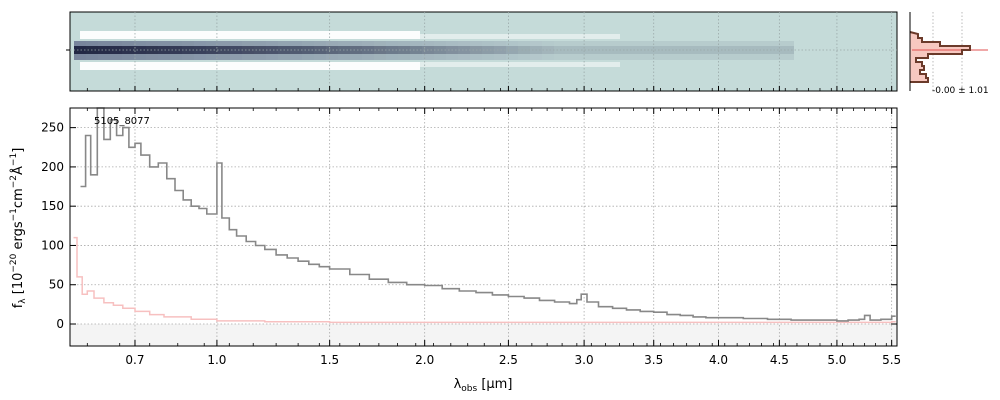  Describe the element at coordinates (52, 206) in the screenshot. I see `y-tick-label: 150` at that location.